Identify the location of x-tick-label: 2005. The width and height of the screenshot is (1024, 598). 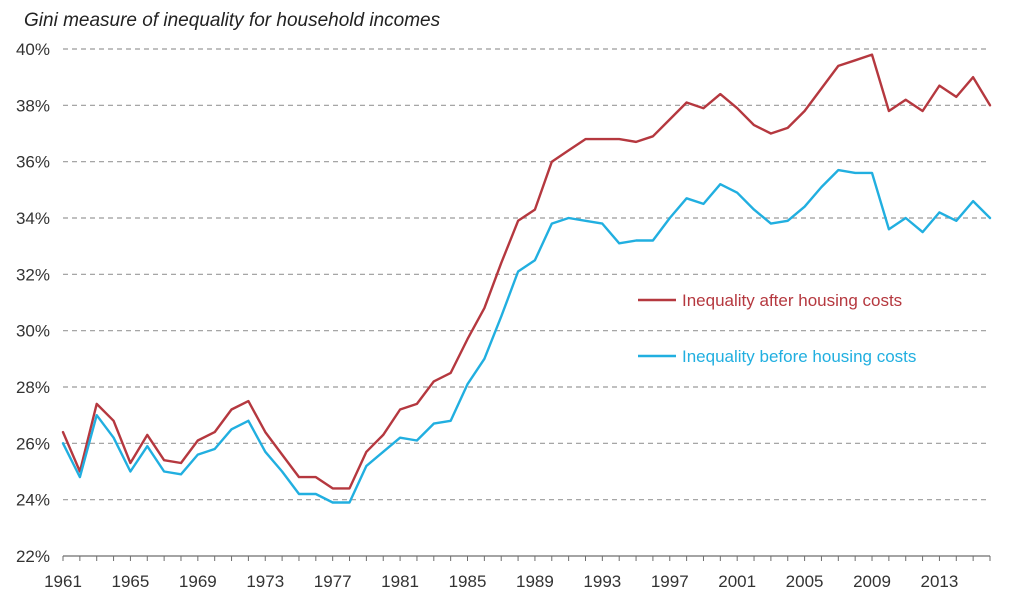
(805, 581).